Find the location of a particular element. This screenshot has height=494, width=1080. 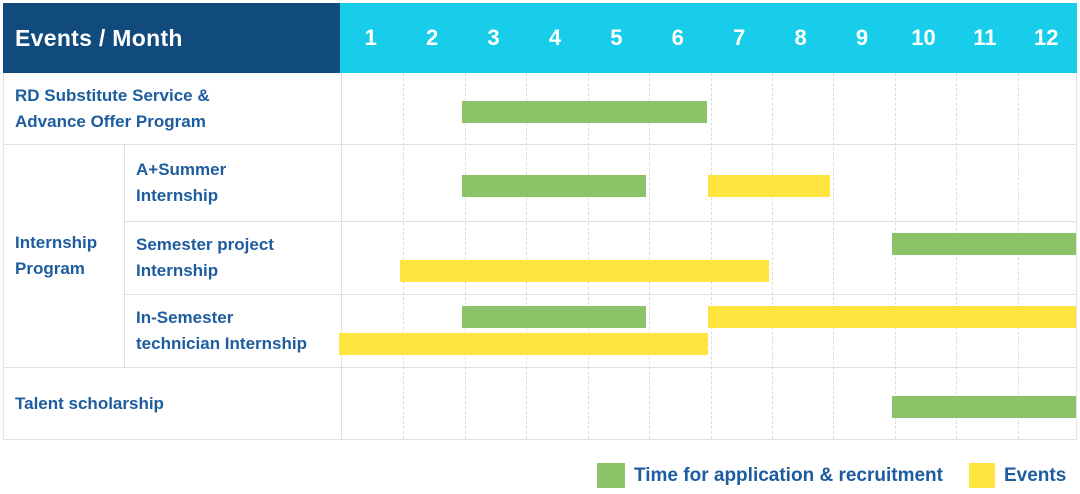

bar-track-in-semester-technician-internship is located at coordinates (707, 331).